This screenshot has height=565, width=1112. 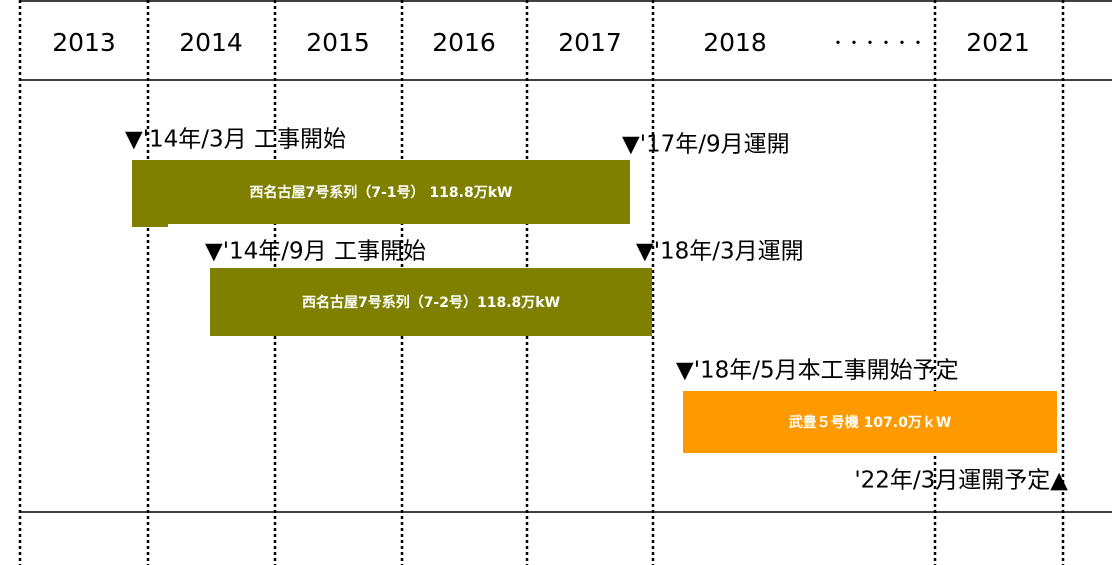 I want to click on year: 2013, so click(x=84, y=42).